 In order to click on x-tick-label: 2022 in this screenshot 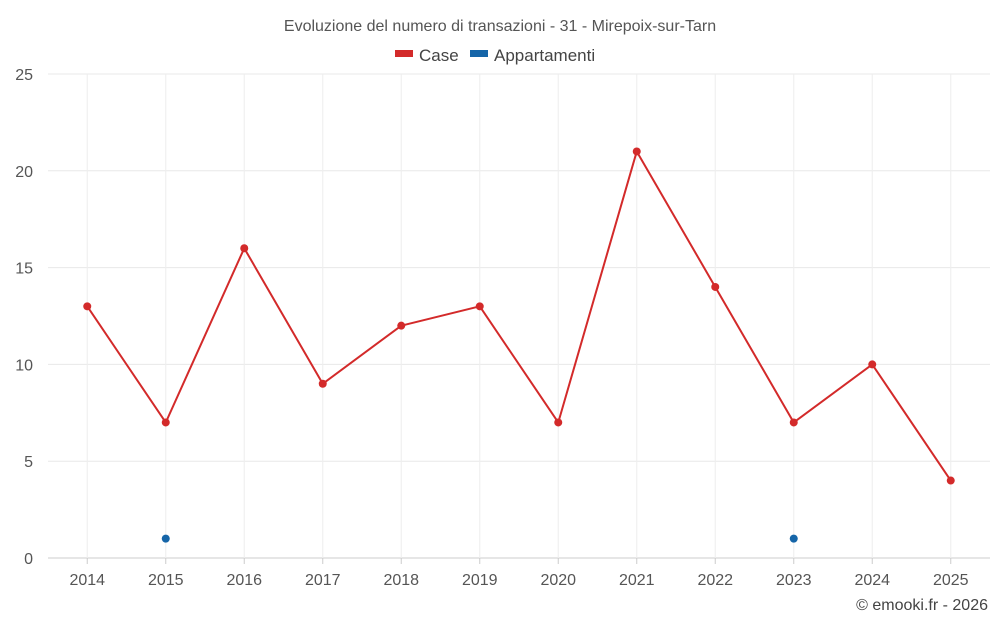, I will do `click(715, 580)`.